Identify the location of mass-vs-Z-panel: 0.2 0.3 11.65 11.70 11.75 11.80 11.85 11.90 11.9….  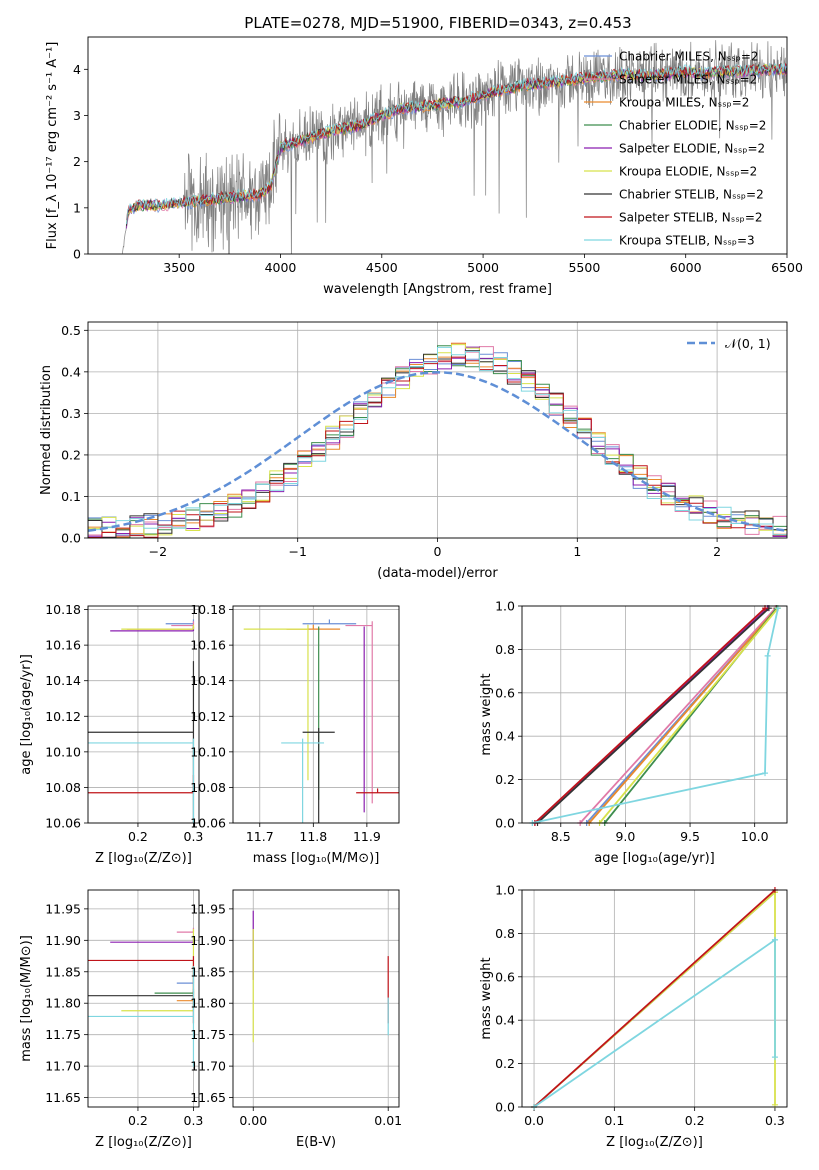
(111, 1019).